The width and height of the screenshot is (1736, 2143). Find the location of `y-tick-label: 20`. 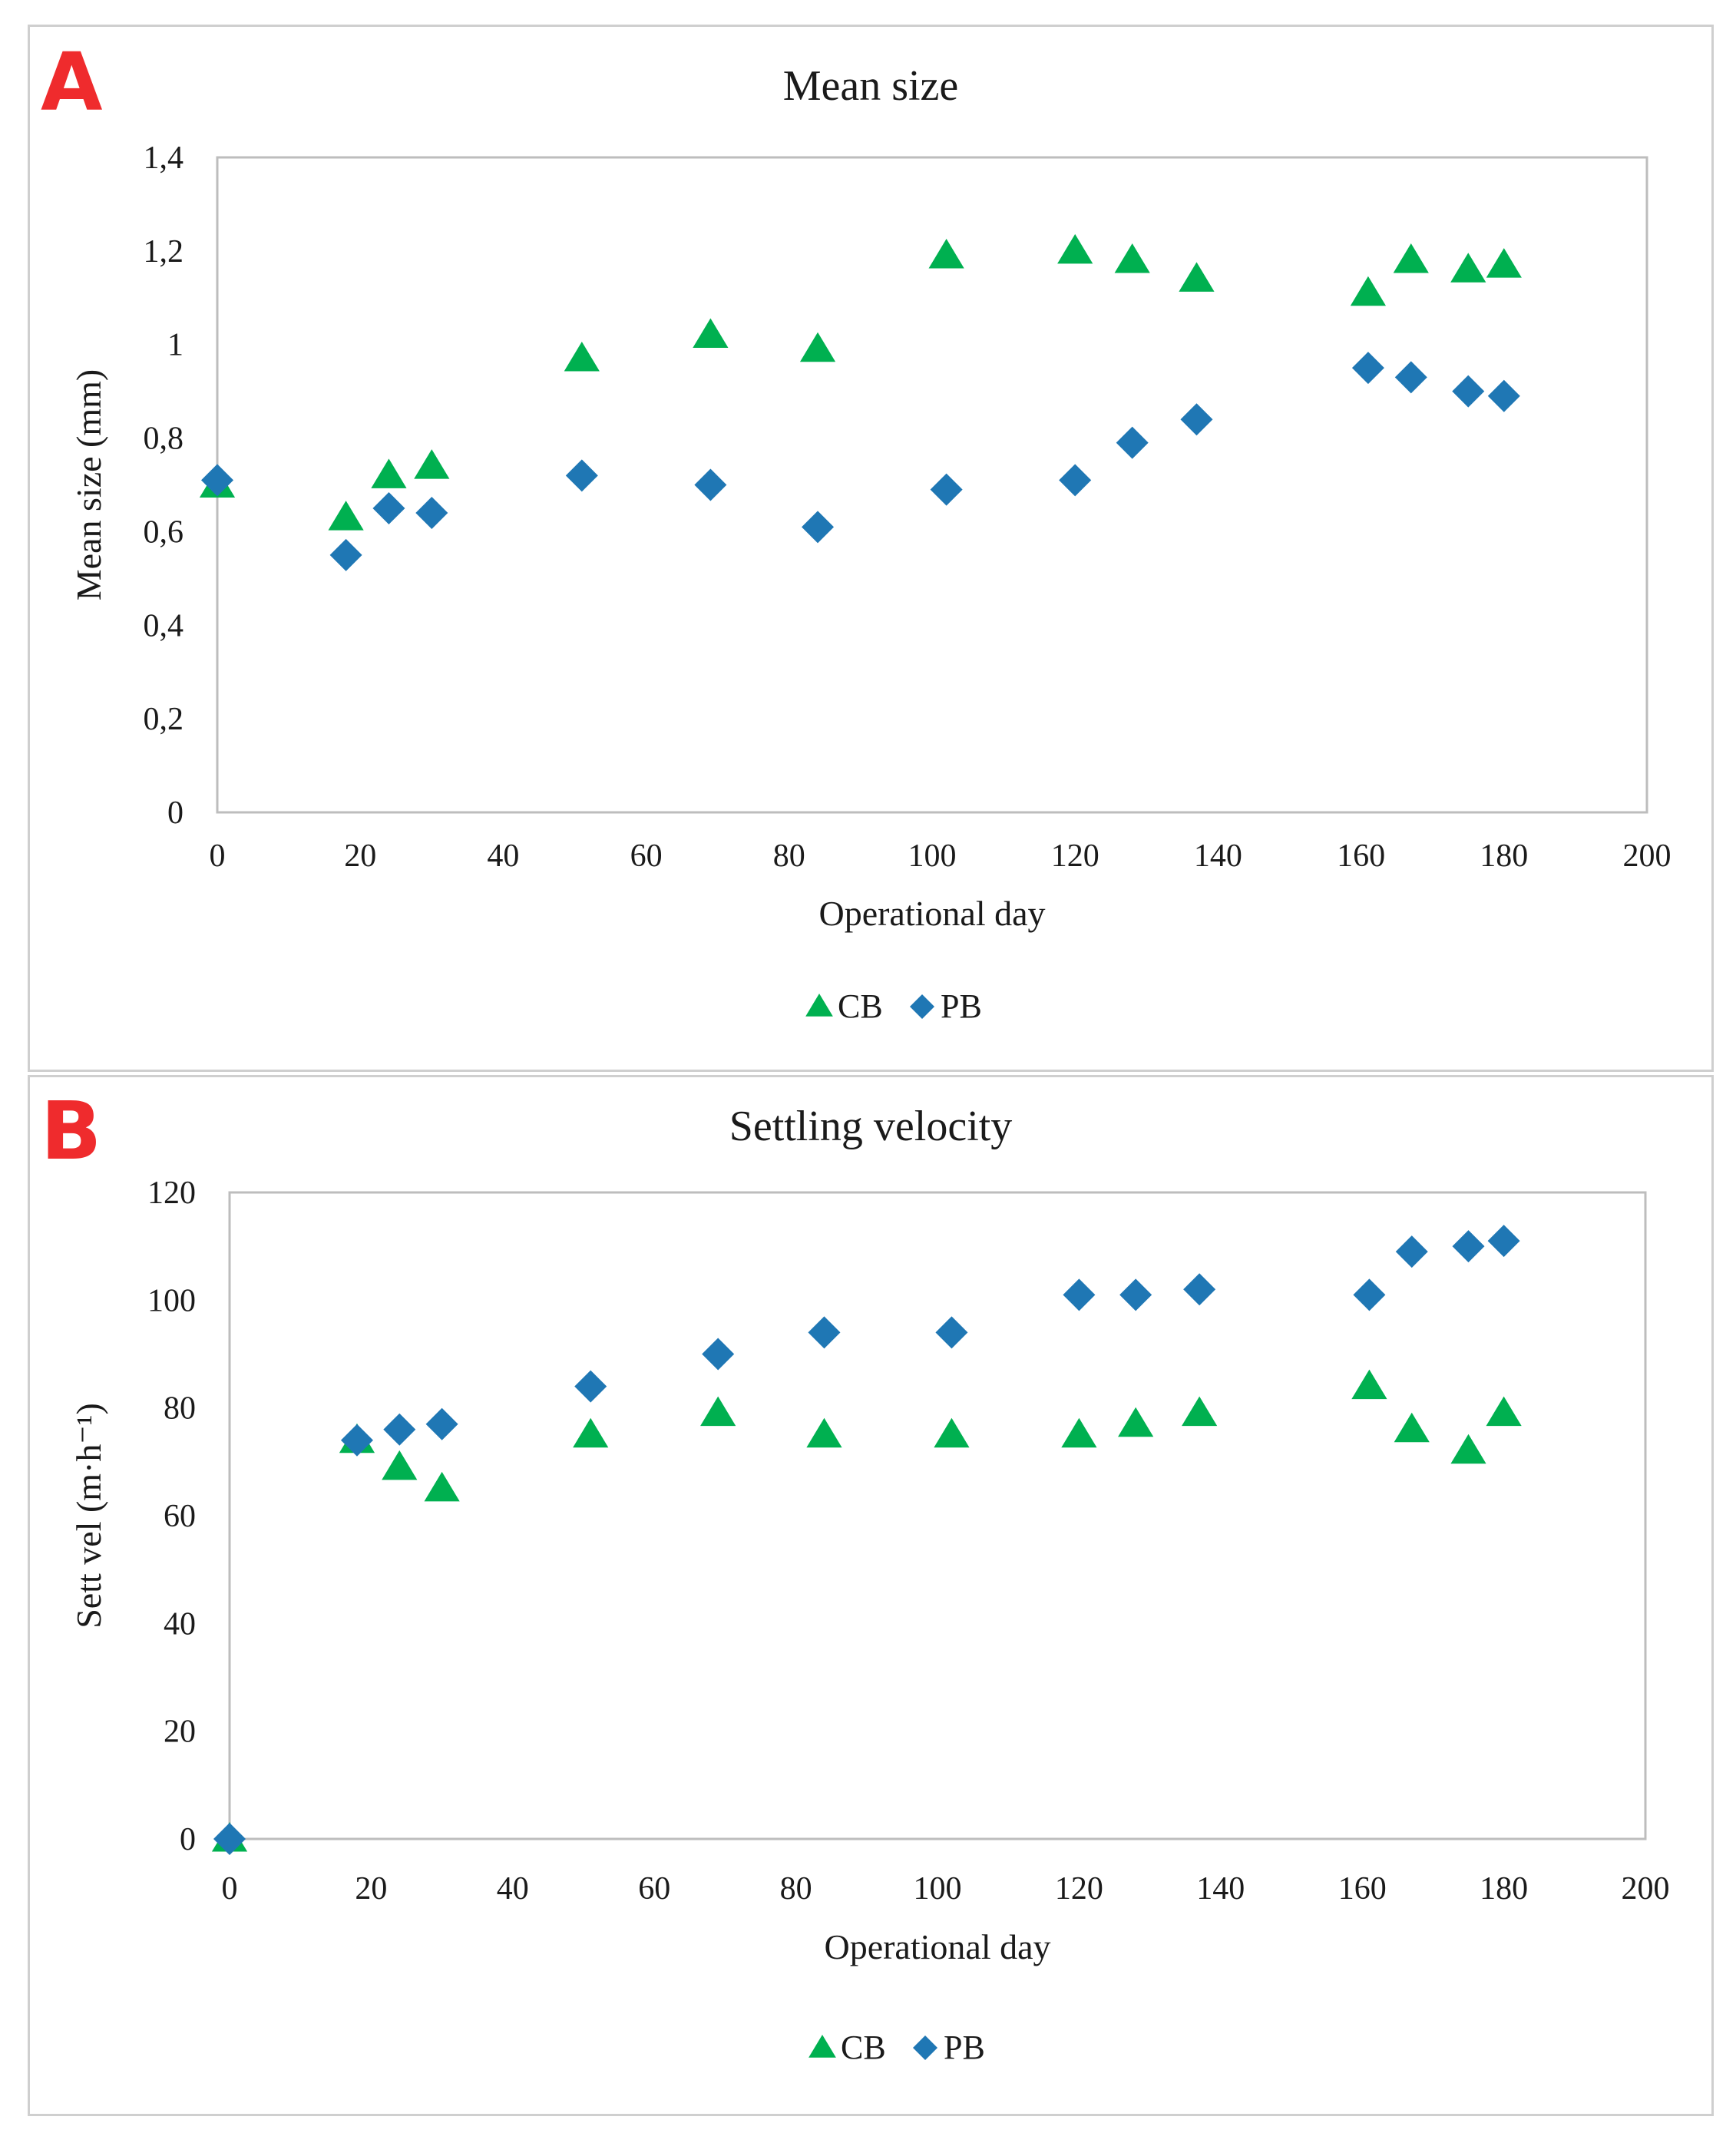

y-tick-label: 20 is located at coordinates (180, 1733).